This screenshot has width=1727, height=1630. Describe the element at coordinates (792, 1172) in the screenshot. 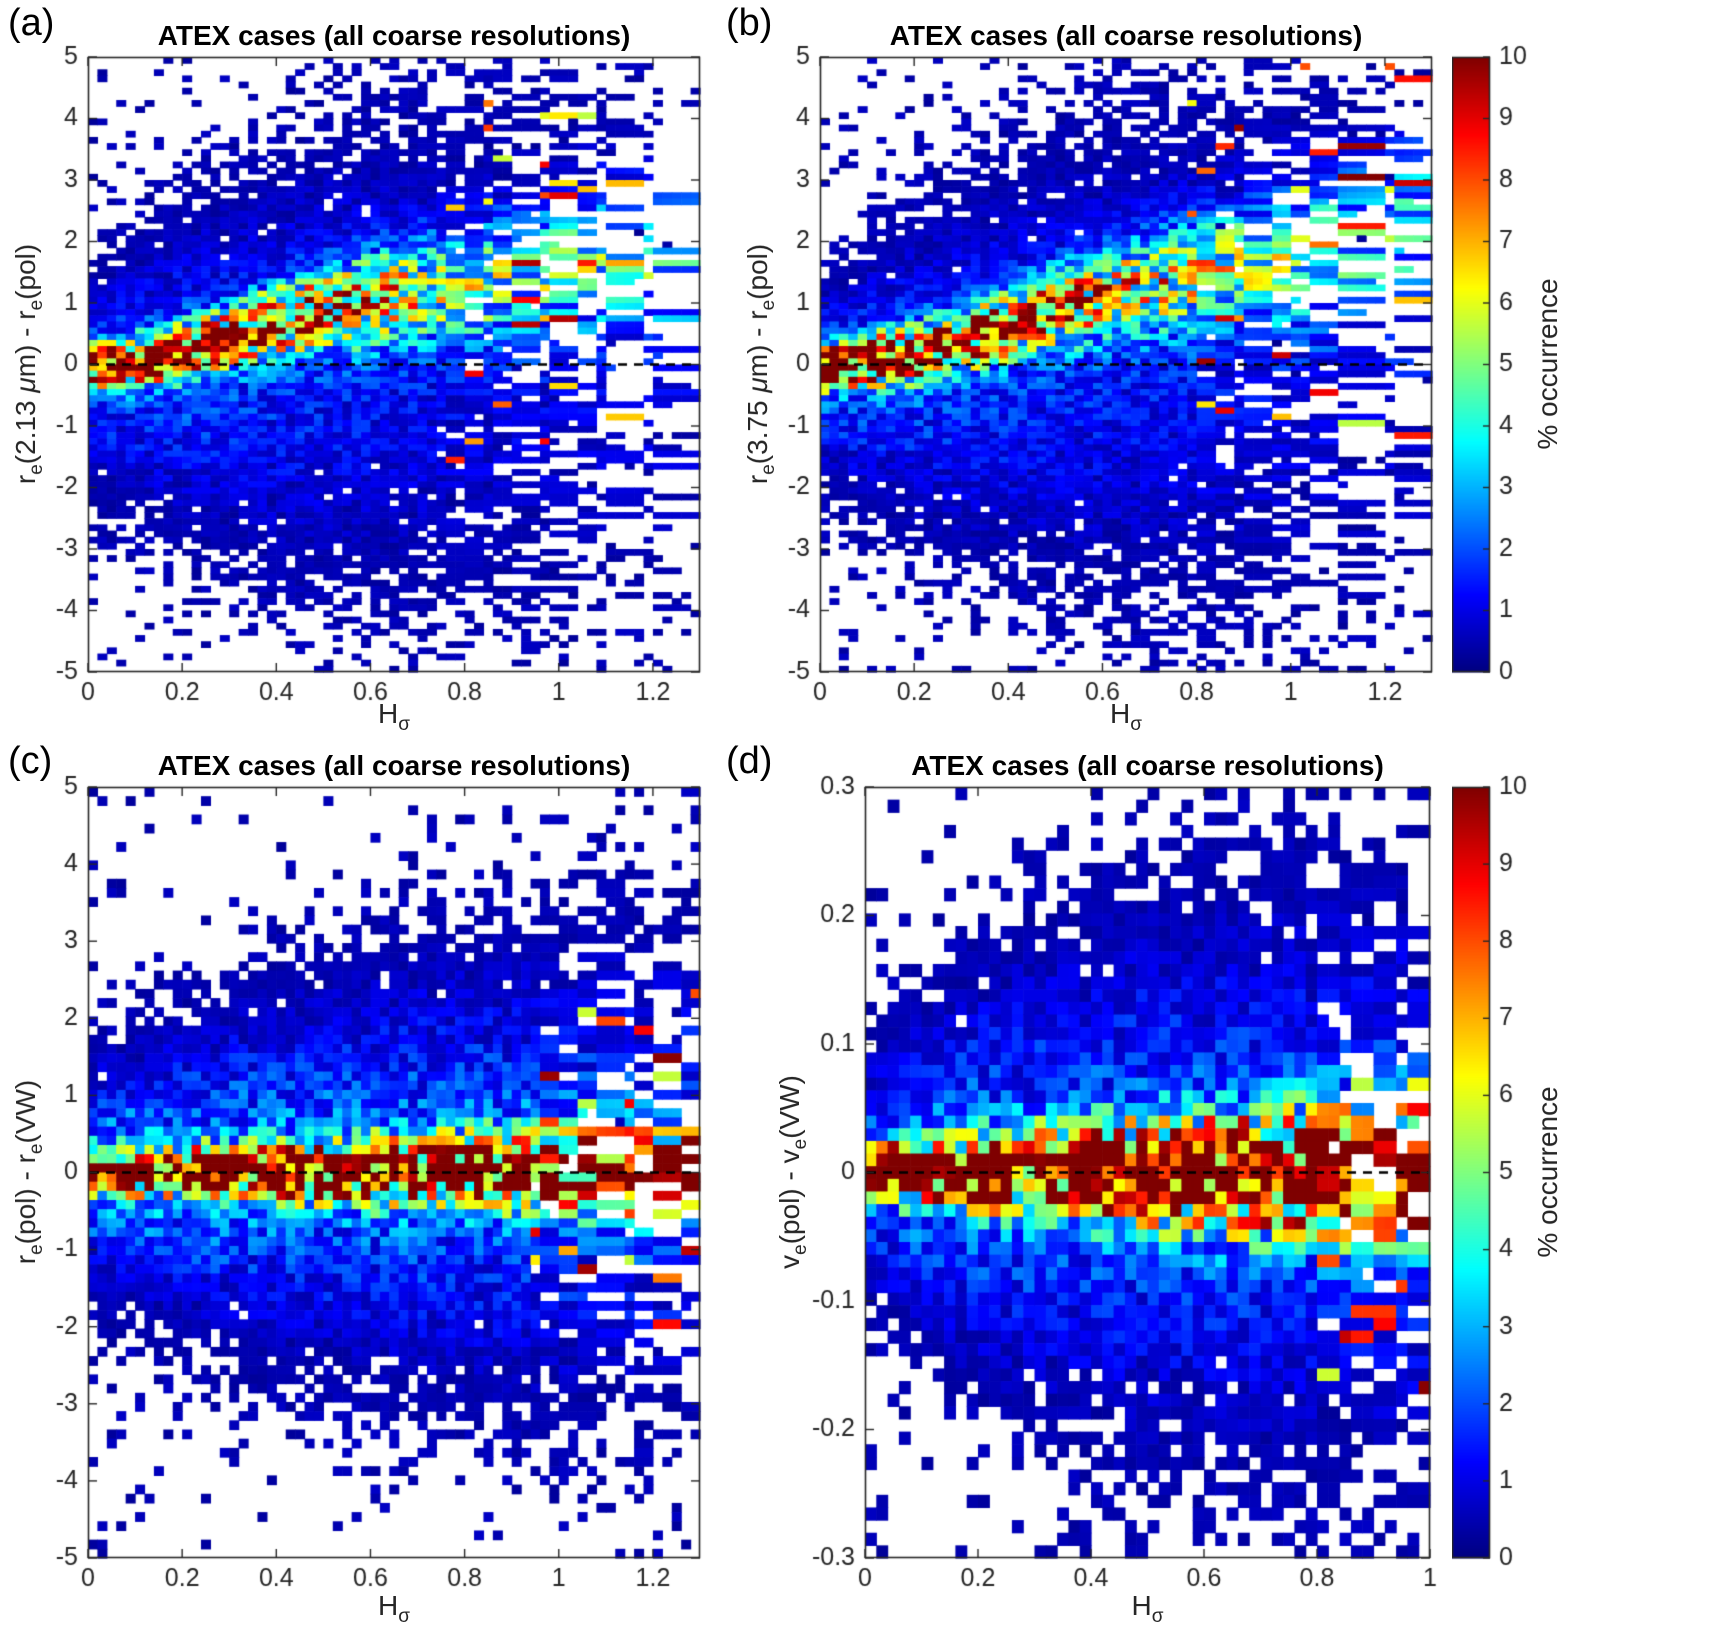

I see `y-axis-label-d: ve(pol) - ve(VW)` at that location.